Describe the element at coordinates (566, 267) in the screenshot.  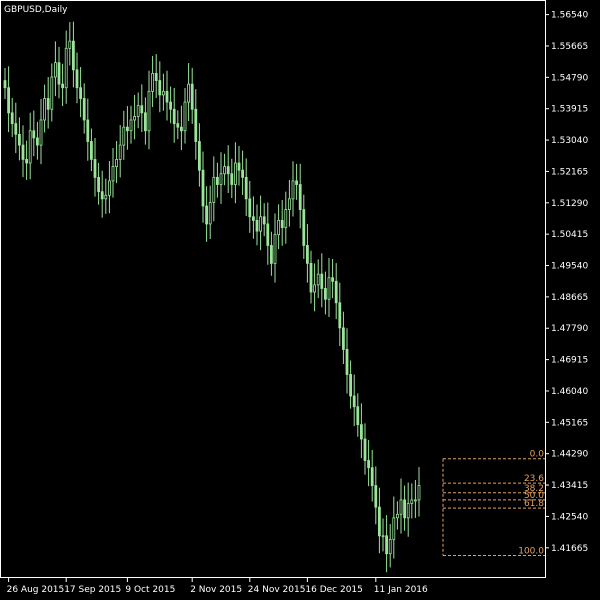
I see `y-tick: 1.49540` at that location.